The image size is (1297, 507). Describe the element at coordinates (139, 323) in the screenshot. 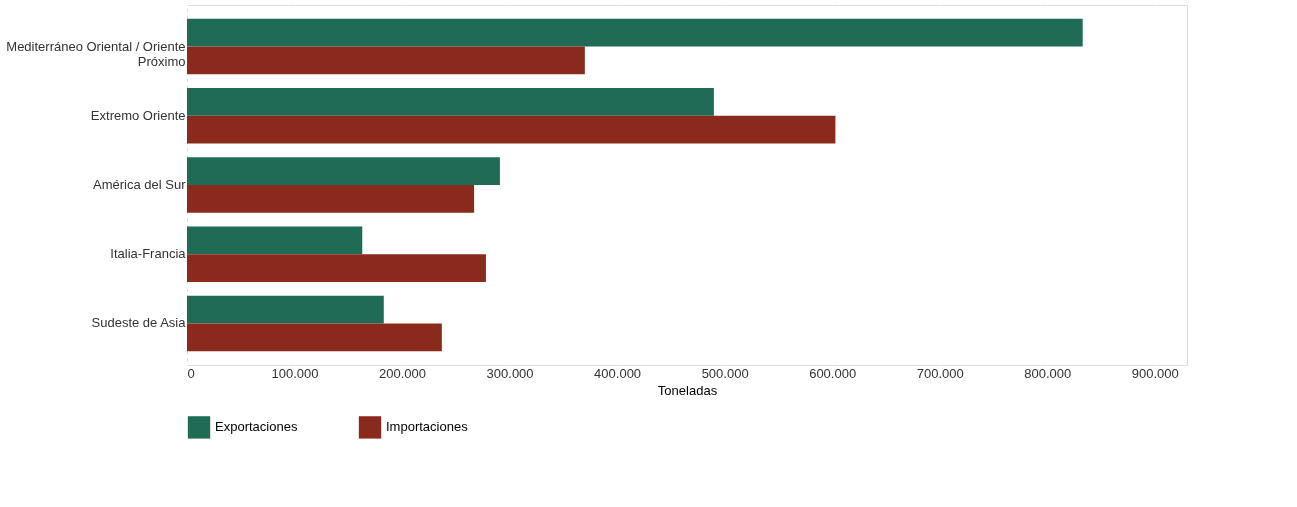

I see `y-tick-label: Sudeste de Asia` at that location.